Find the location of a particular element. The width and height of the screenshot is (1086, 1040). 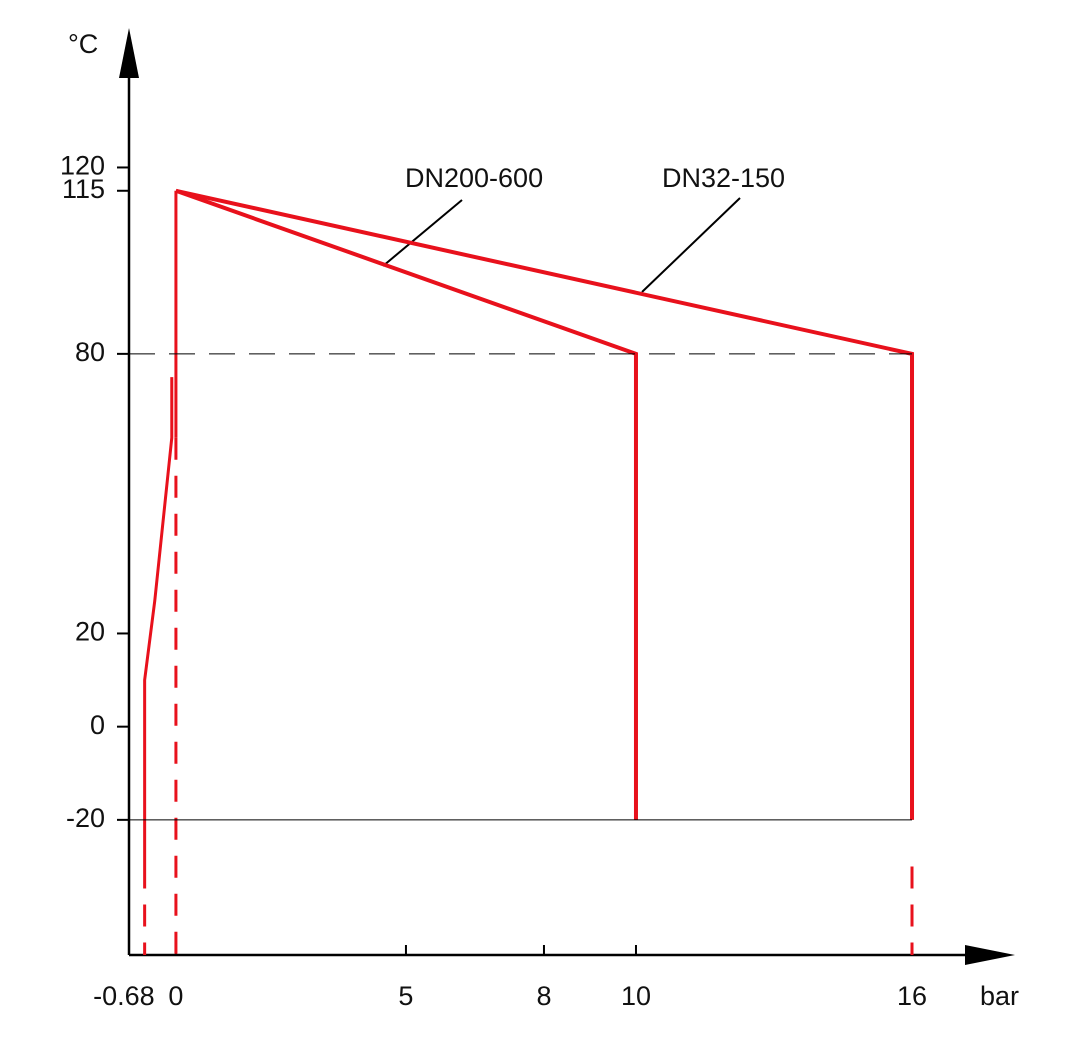

x-tick-label: 10 is located at coordinates (636, 996).